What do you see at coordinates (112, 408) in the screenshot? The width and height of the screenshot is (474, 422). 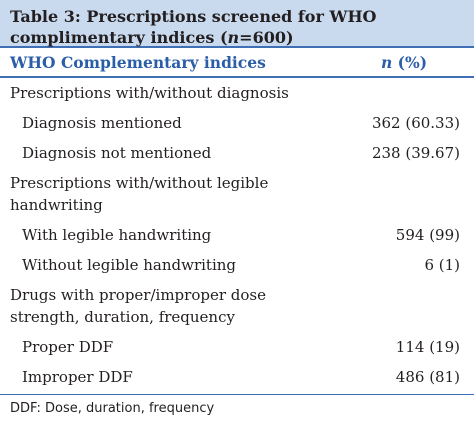 I see `table-footnote: DDF: Dose, duration, frequency` at bounding box center [112, 408].